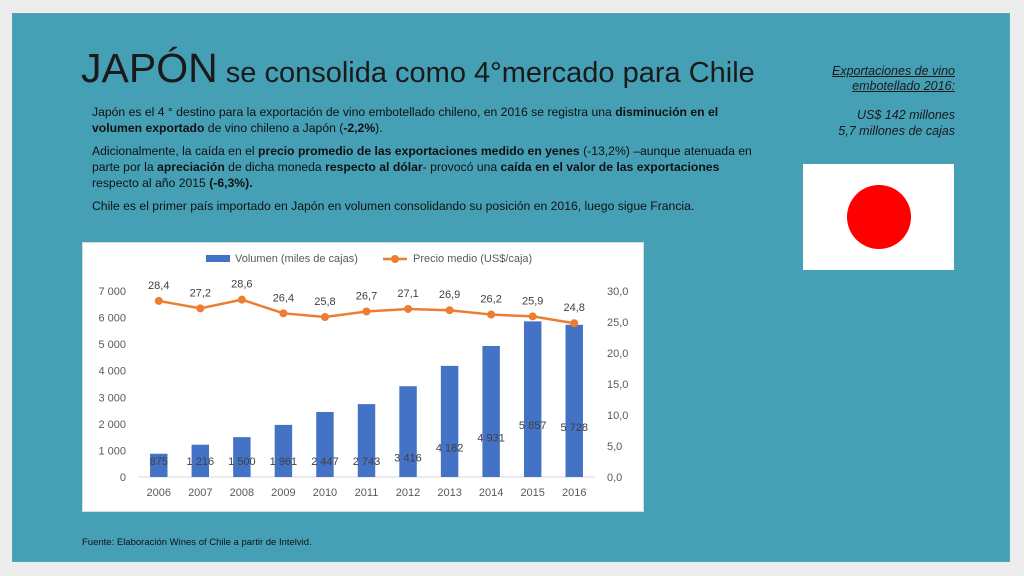 Image resolution: width=1024 pixels, height=576 pixels. I want to click on para2-run-8: respecto al año 2015, so click(151, 183).